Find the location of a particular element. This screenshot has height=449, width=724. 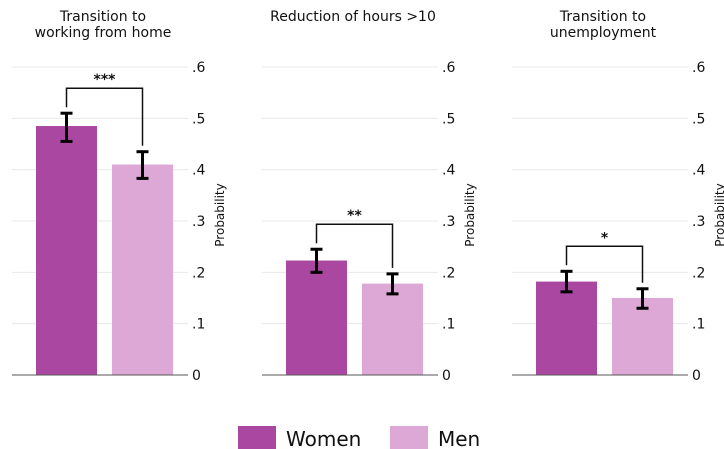

legend-swatch-men is located at coordinates (409, 437).